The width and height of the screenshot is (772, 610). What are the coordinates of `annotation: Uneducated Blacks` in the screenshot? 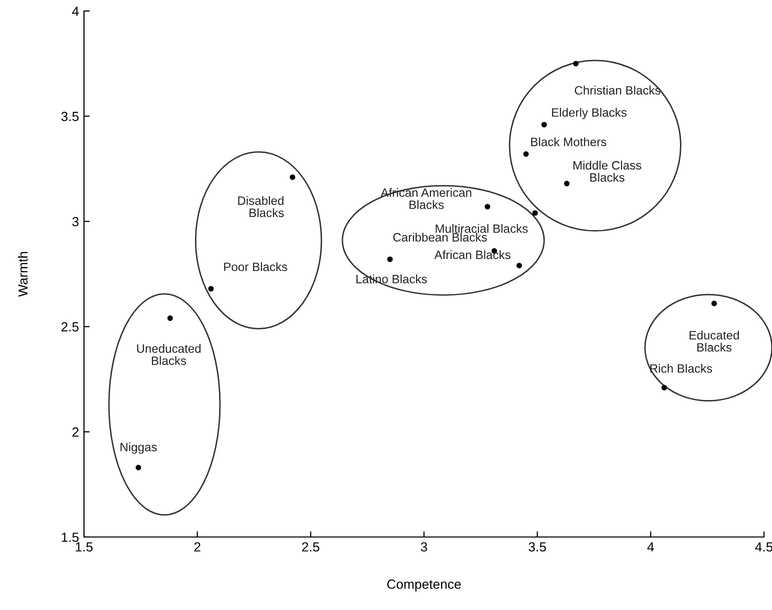 It's located at (169, 354).